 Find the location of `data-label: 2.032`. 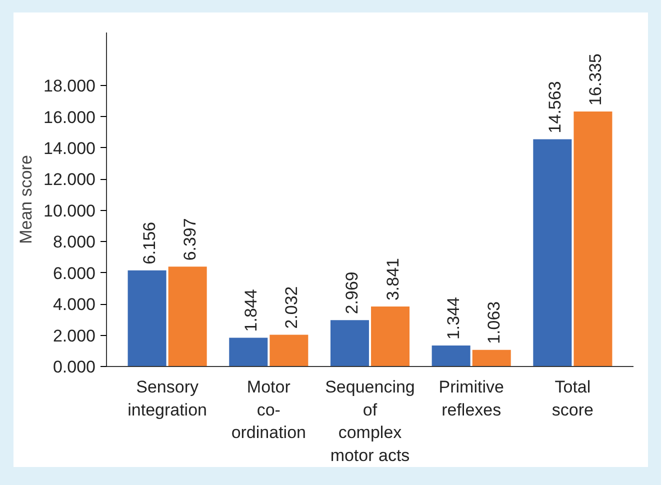

data-label: 2.032 is located at coordinates (291, 307).